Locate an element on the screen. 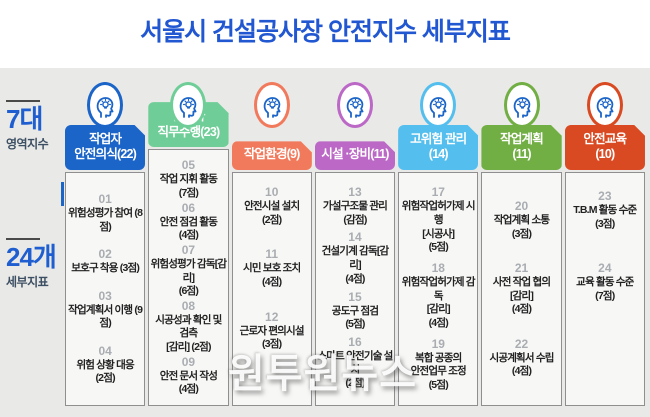  indicator-item: 02 보호구 착용 (3점) is located at coordinates (105, 261).